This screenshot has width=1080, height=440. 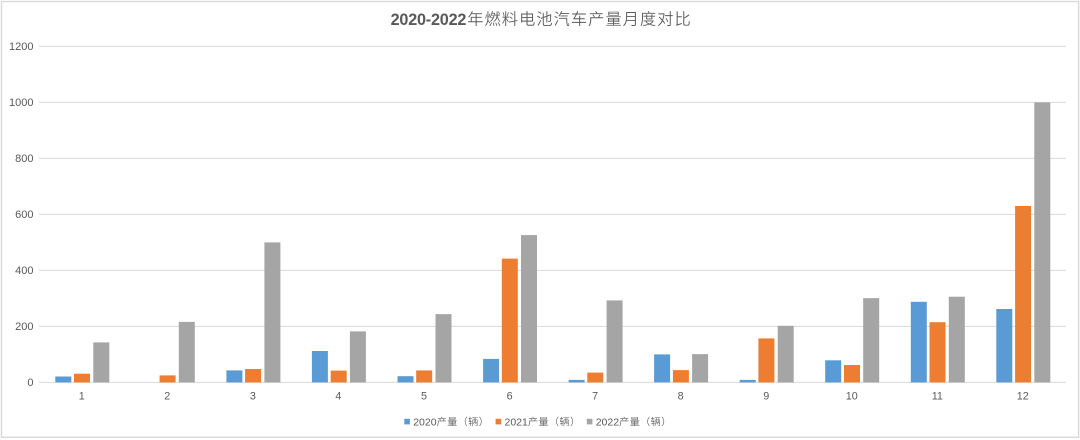 What do you see at coordinates (424, 396) in the screenshot?
I see `svg-text: 5` at bounding box center [424, 396].